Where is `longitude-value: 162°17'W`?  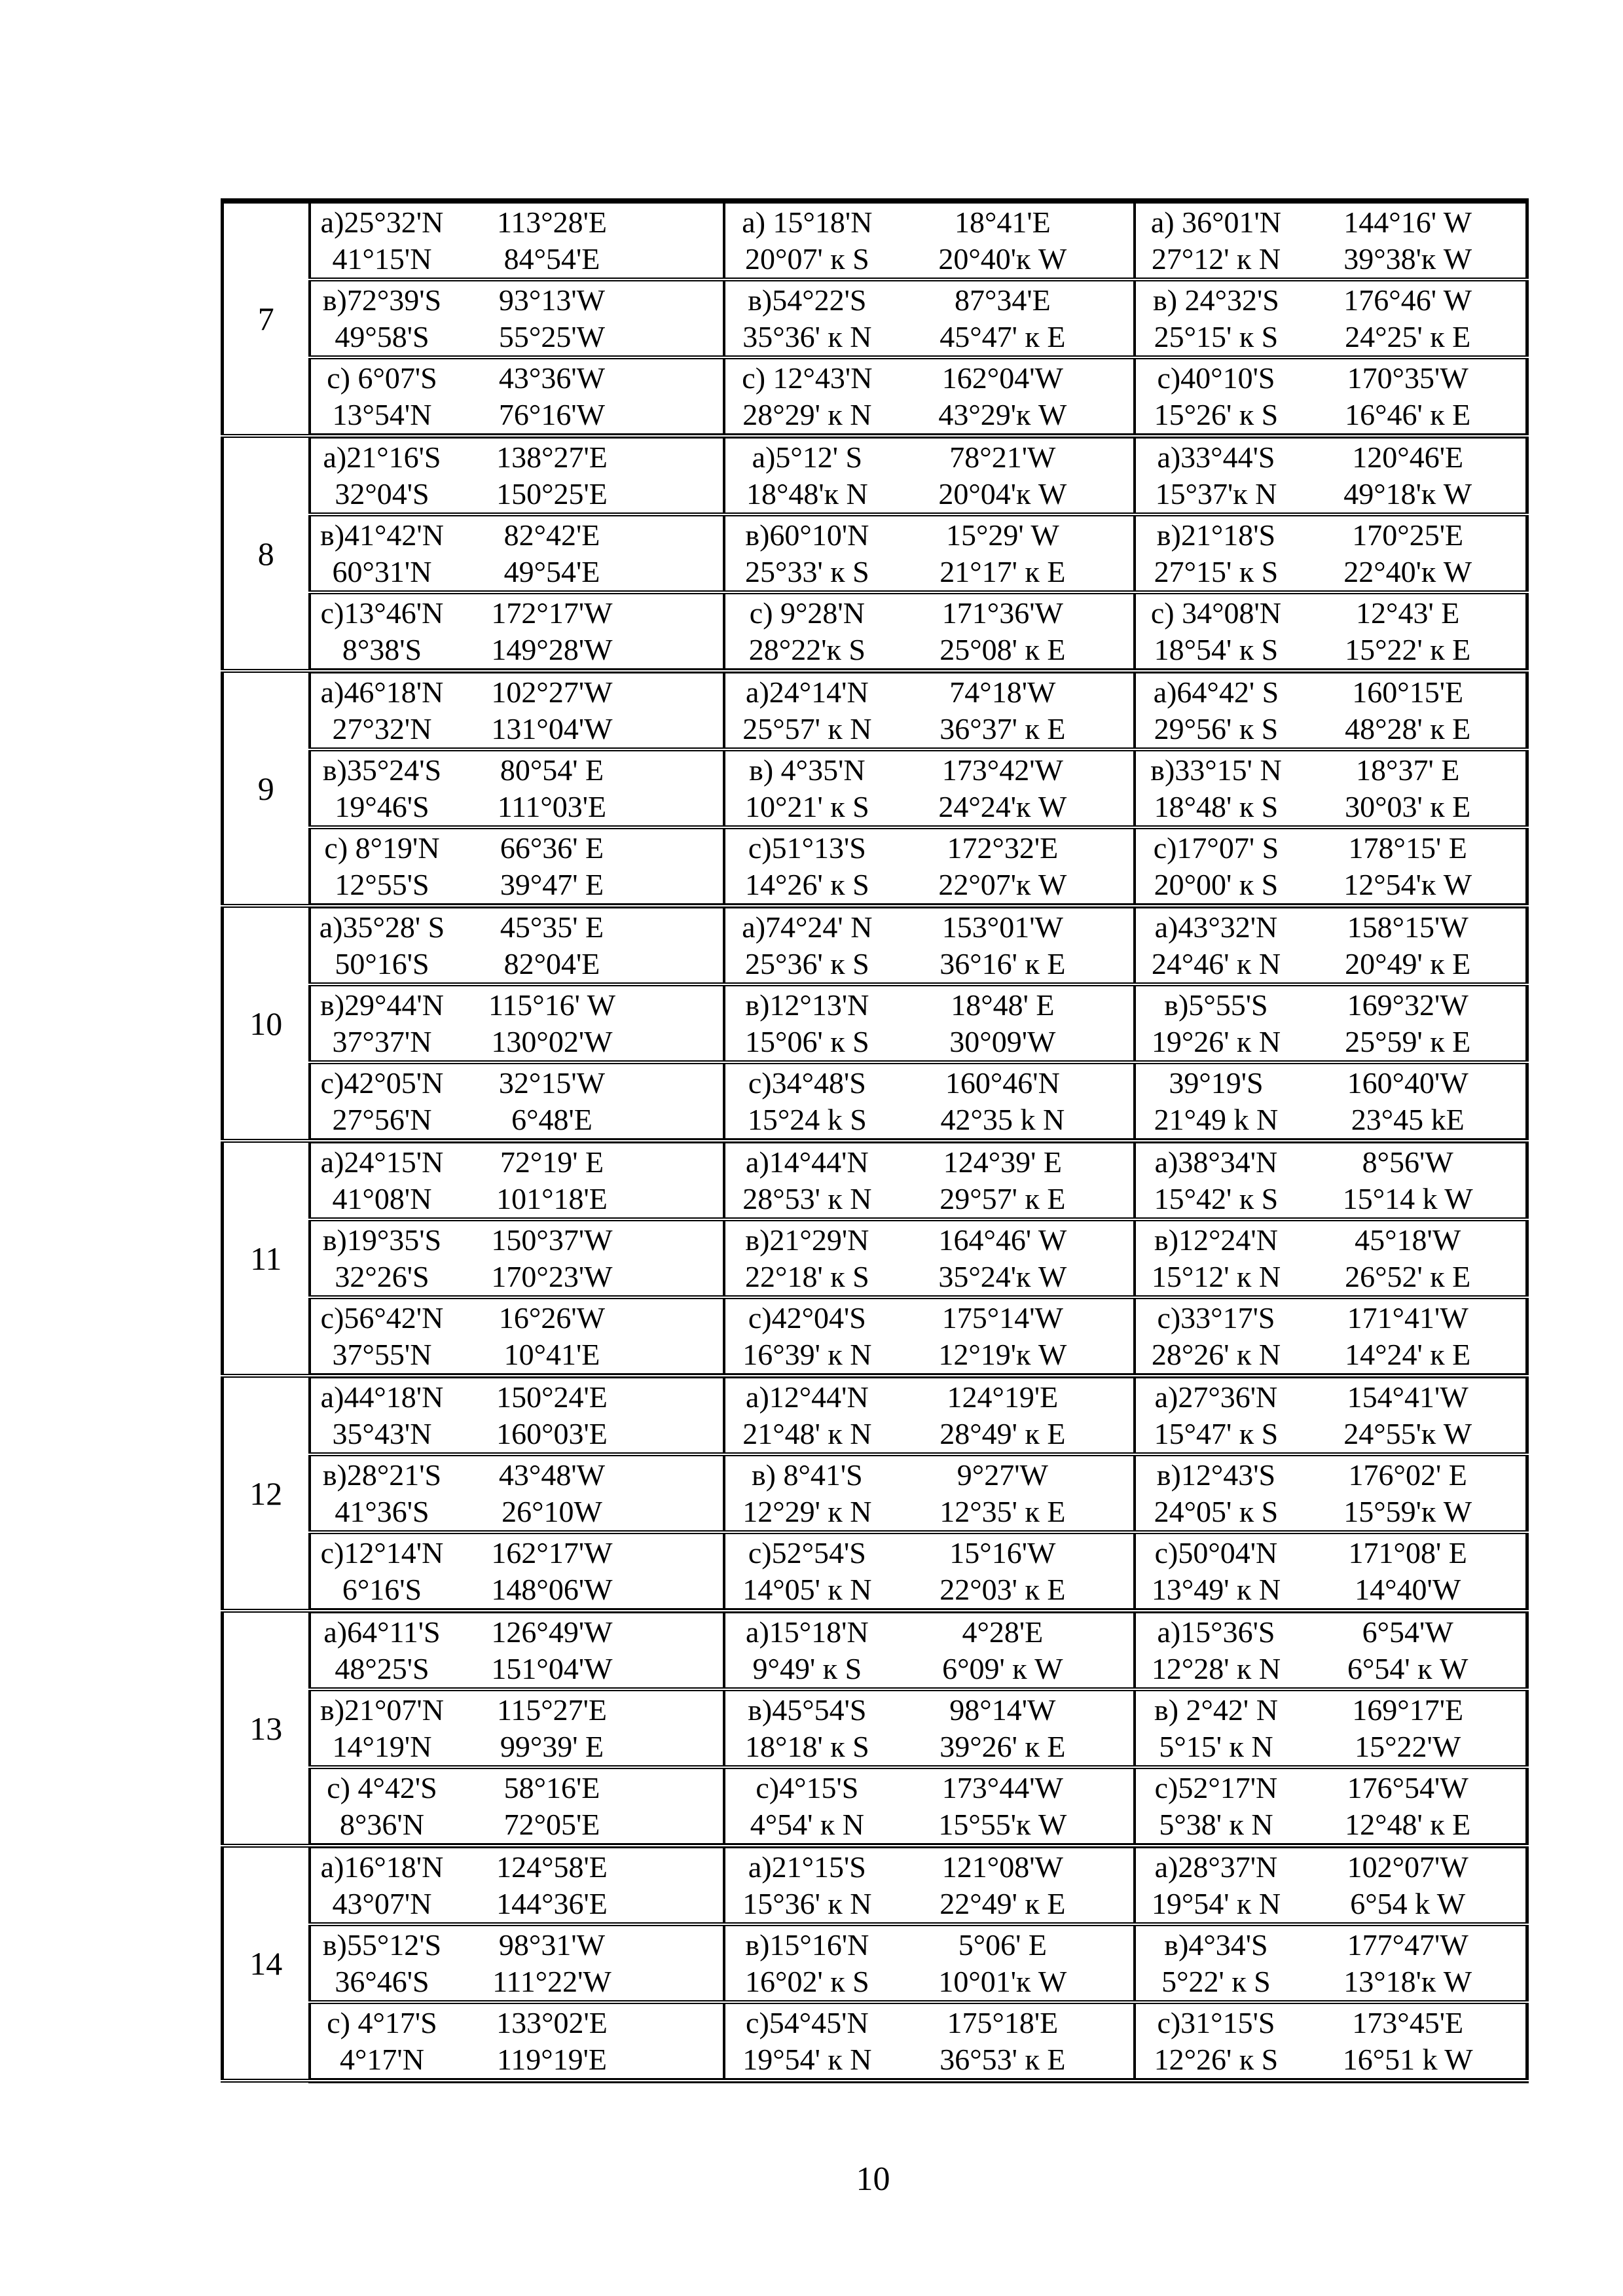 longitude-value: 162°17'W is located at coordinates (552, 1552).